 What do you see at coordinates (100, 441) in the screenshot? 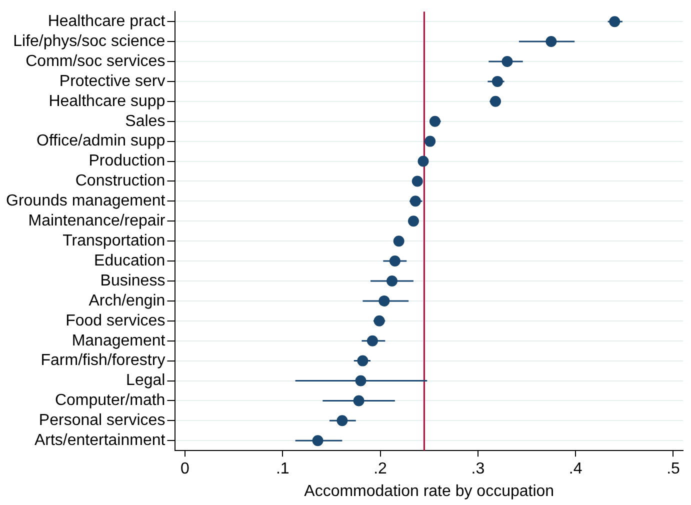
I see `y-tick-label: Arts/entertainment` at bounding box center [100, 441].